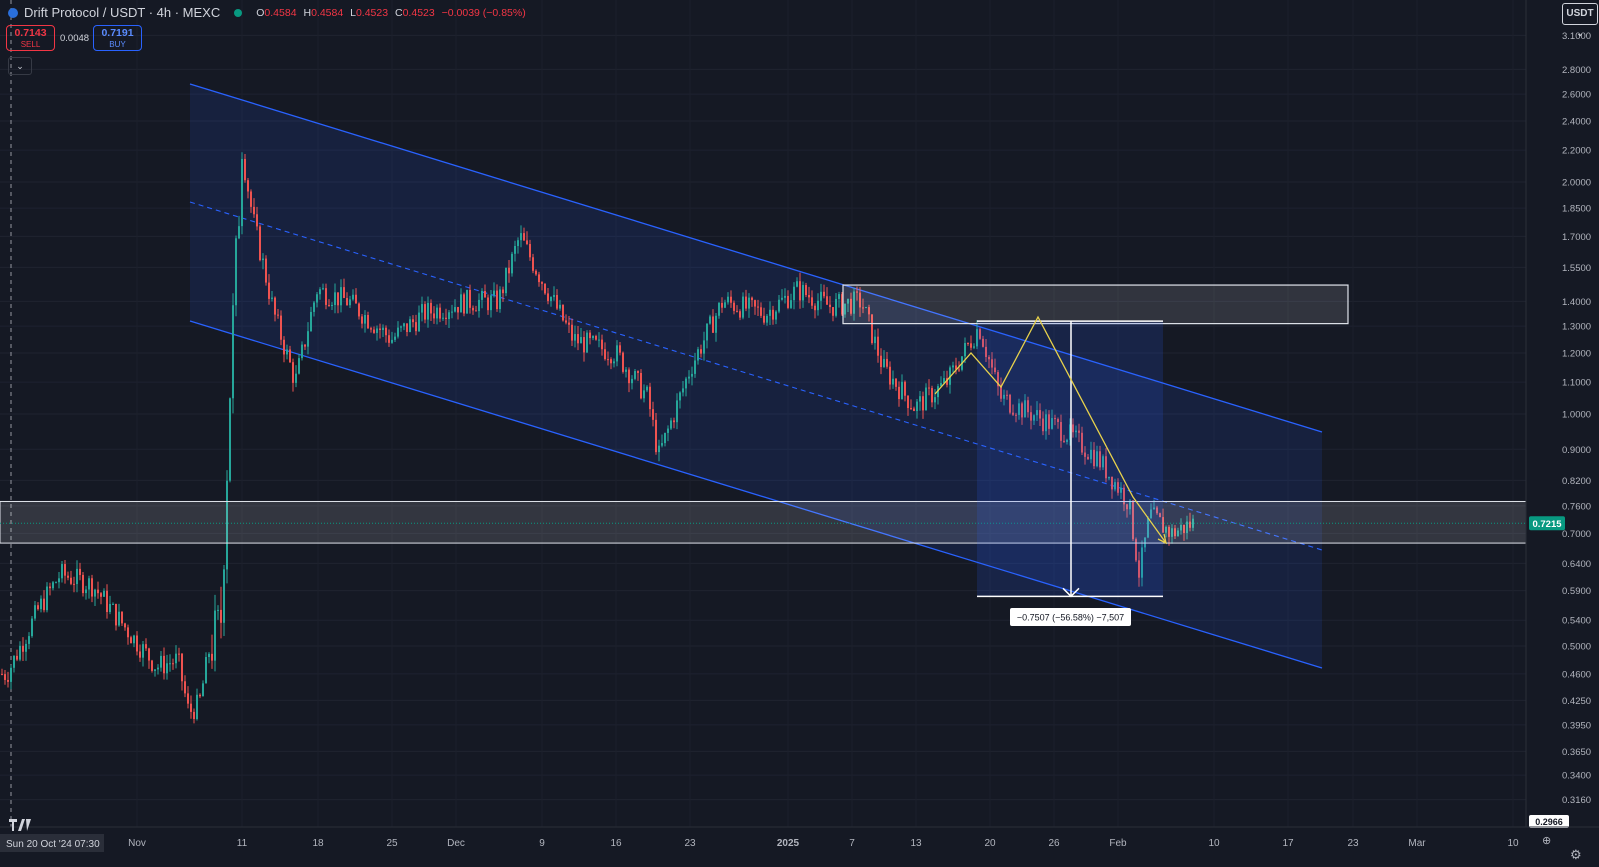 The height and width of the screenshot is (867, 1599). I want to click on price-tick-label: 0.5000, so click(1576, 647).